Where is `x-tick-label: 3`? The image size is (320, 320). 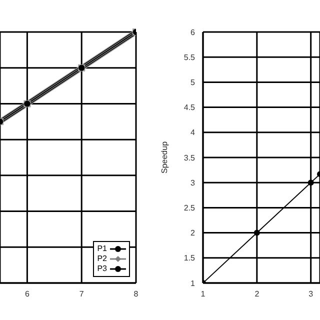 x-tick-label: 3 is located at coordinates (311, 294).